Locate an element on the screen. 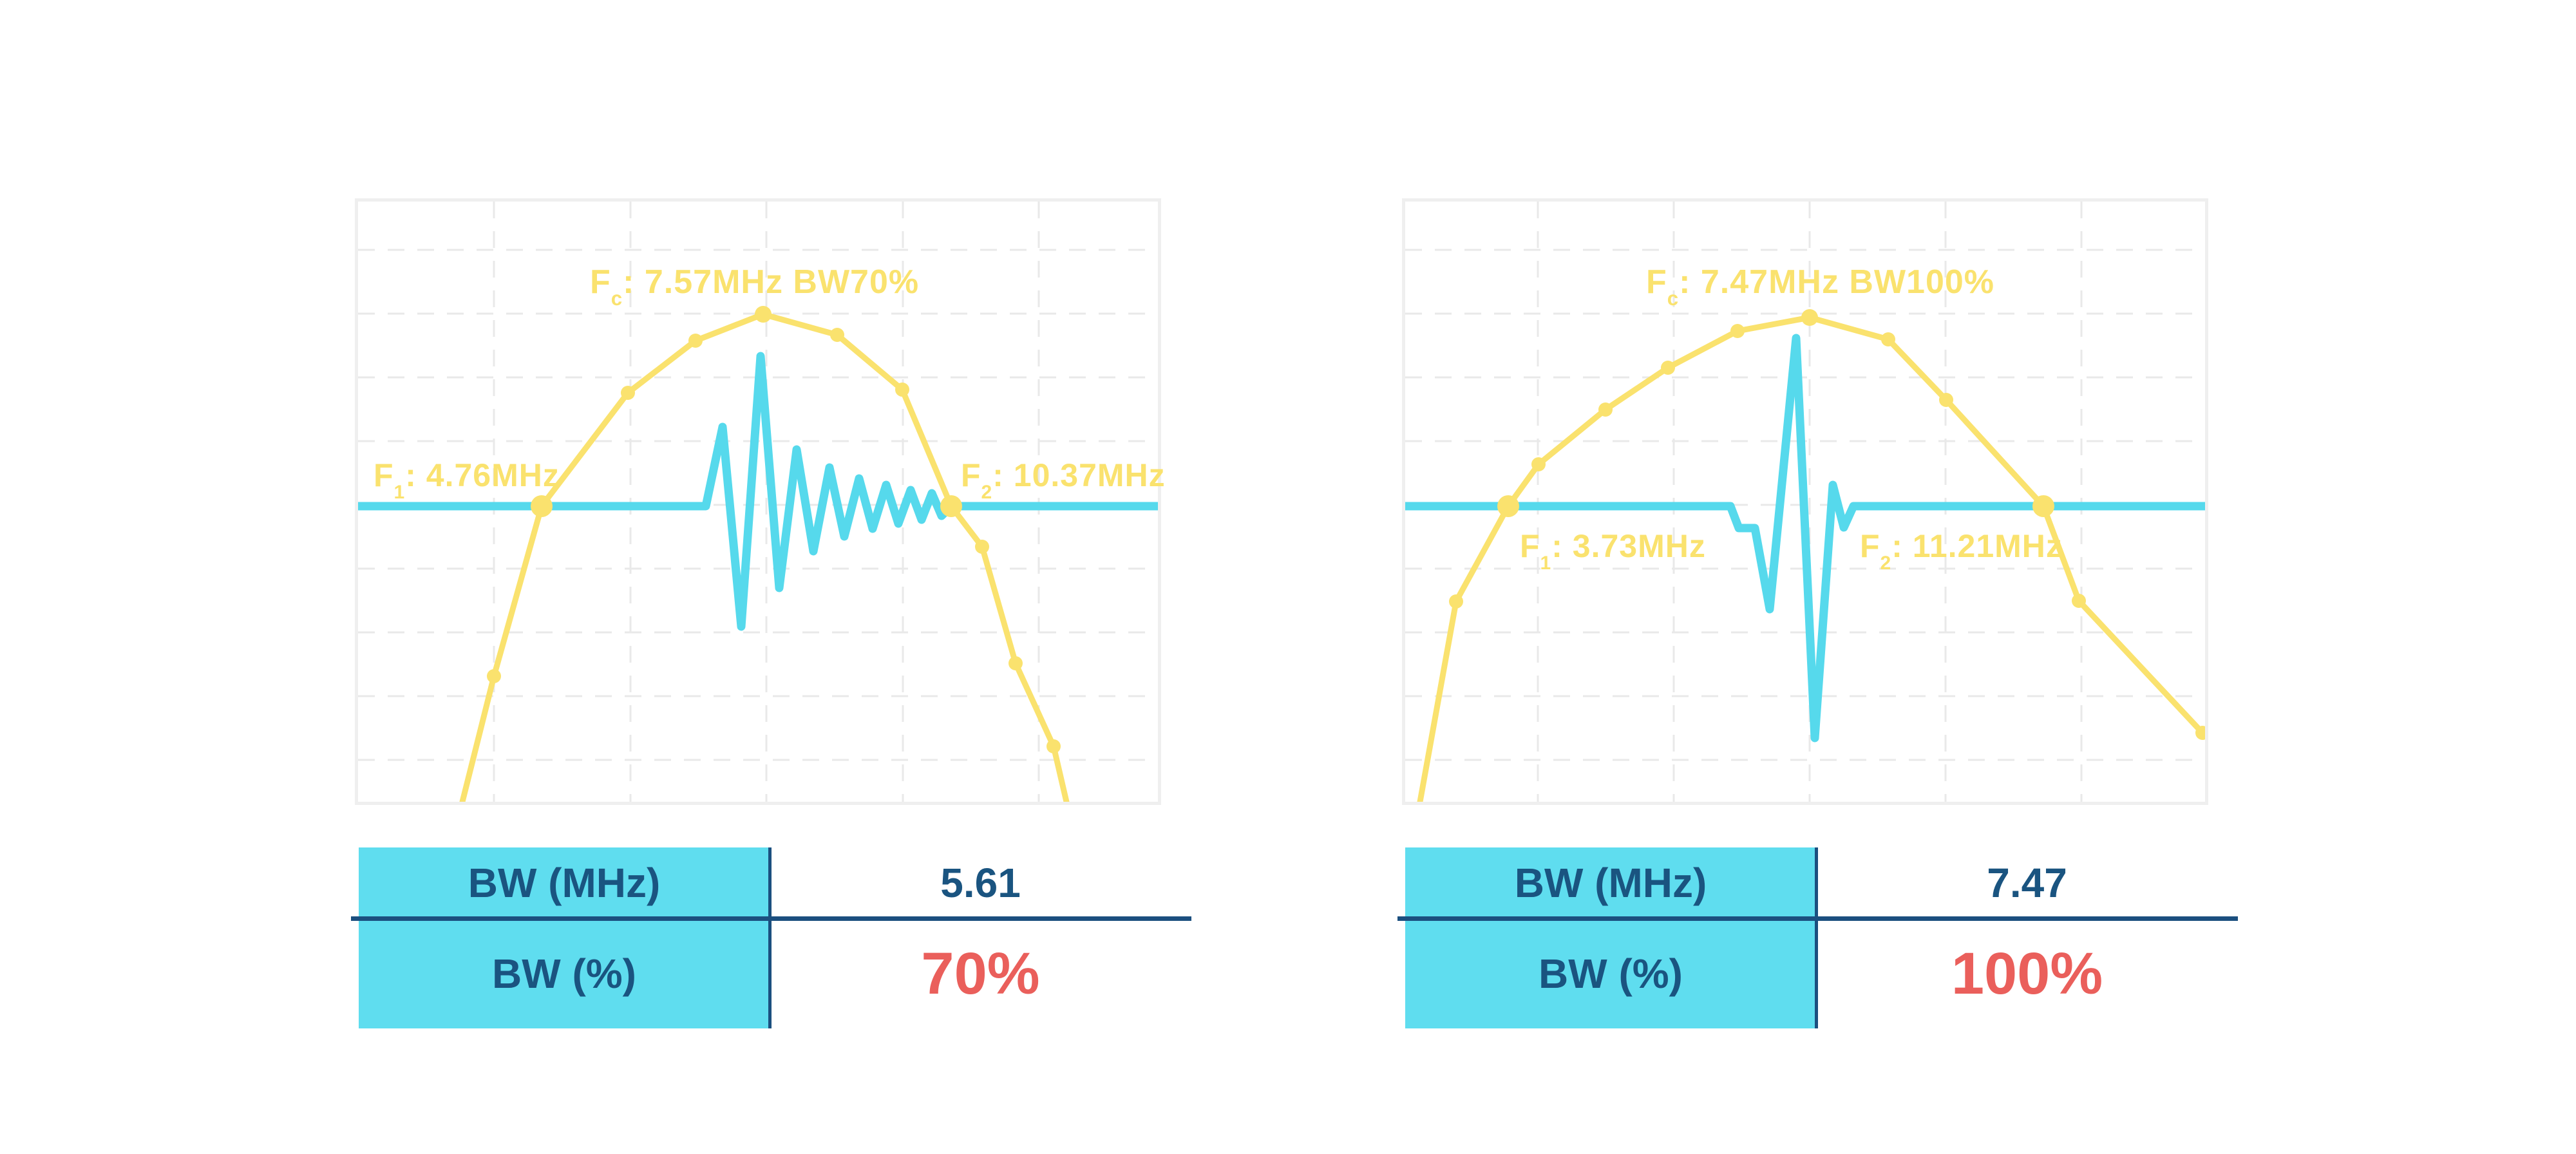  bw-table-right: BW (MHz) 7.47 BW (%) 100% is located at coordinates (1818, 937).